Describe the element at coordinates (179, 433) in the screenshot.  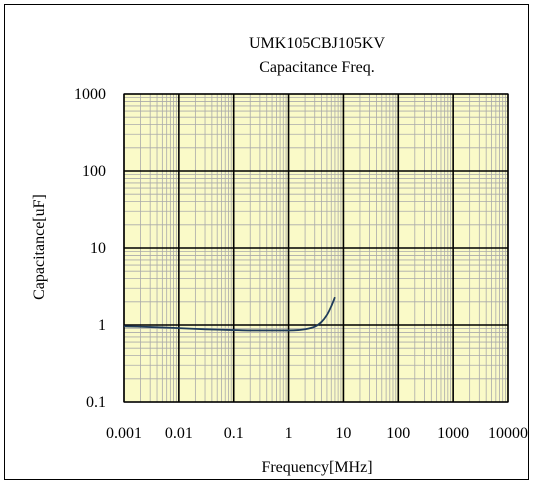
I see `x-tick-label: 0.01` at that location.